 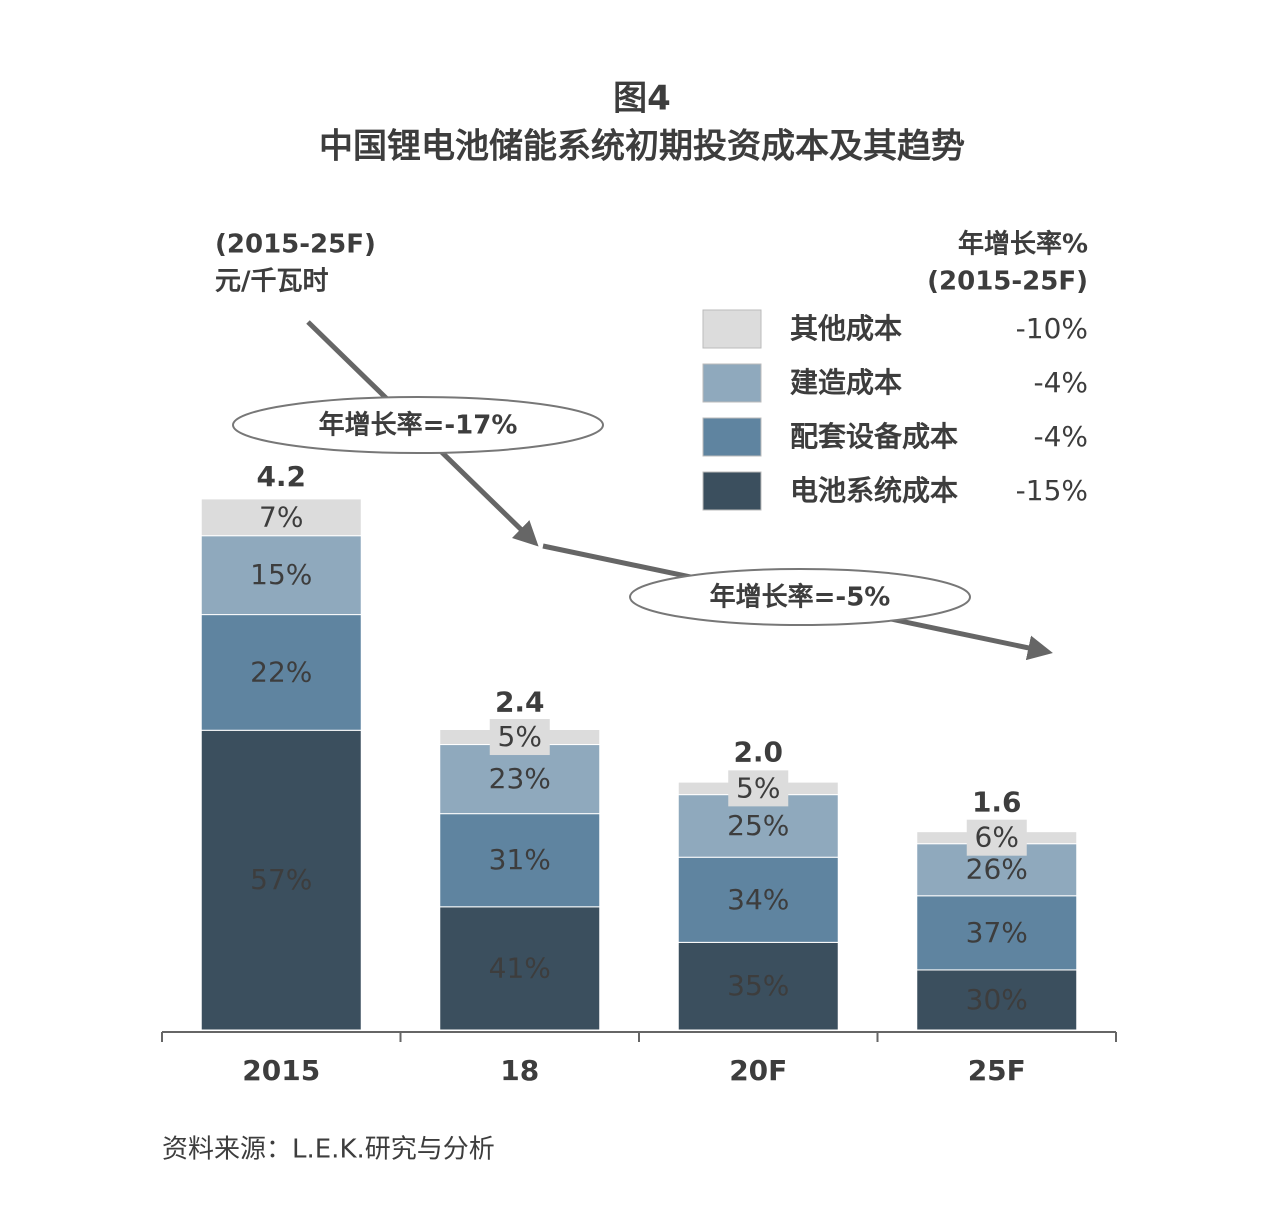 What do you see at coordinates (1052, 328) in the screenshot?
I see `legend-growth: -10%` at bounding box center [1052, 328].